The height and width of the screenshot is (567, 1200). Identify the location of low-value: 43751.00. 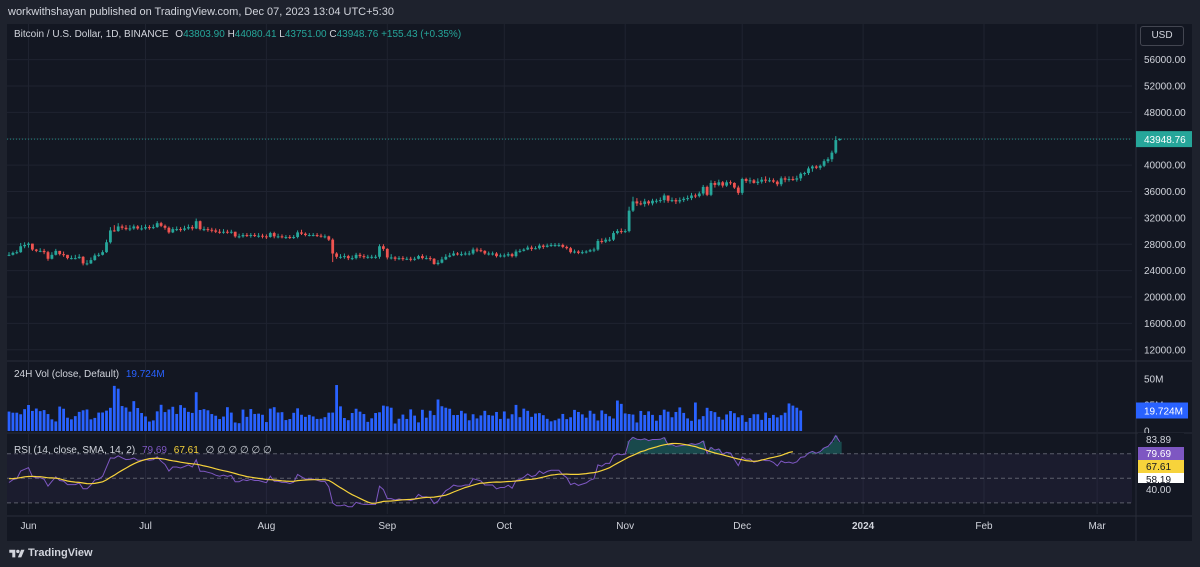
(305, 34).